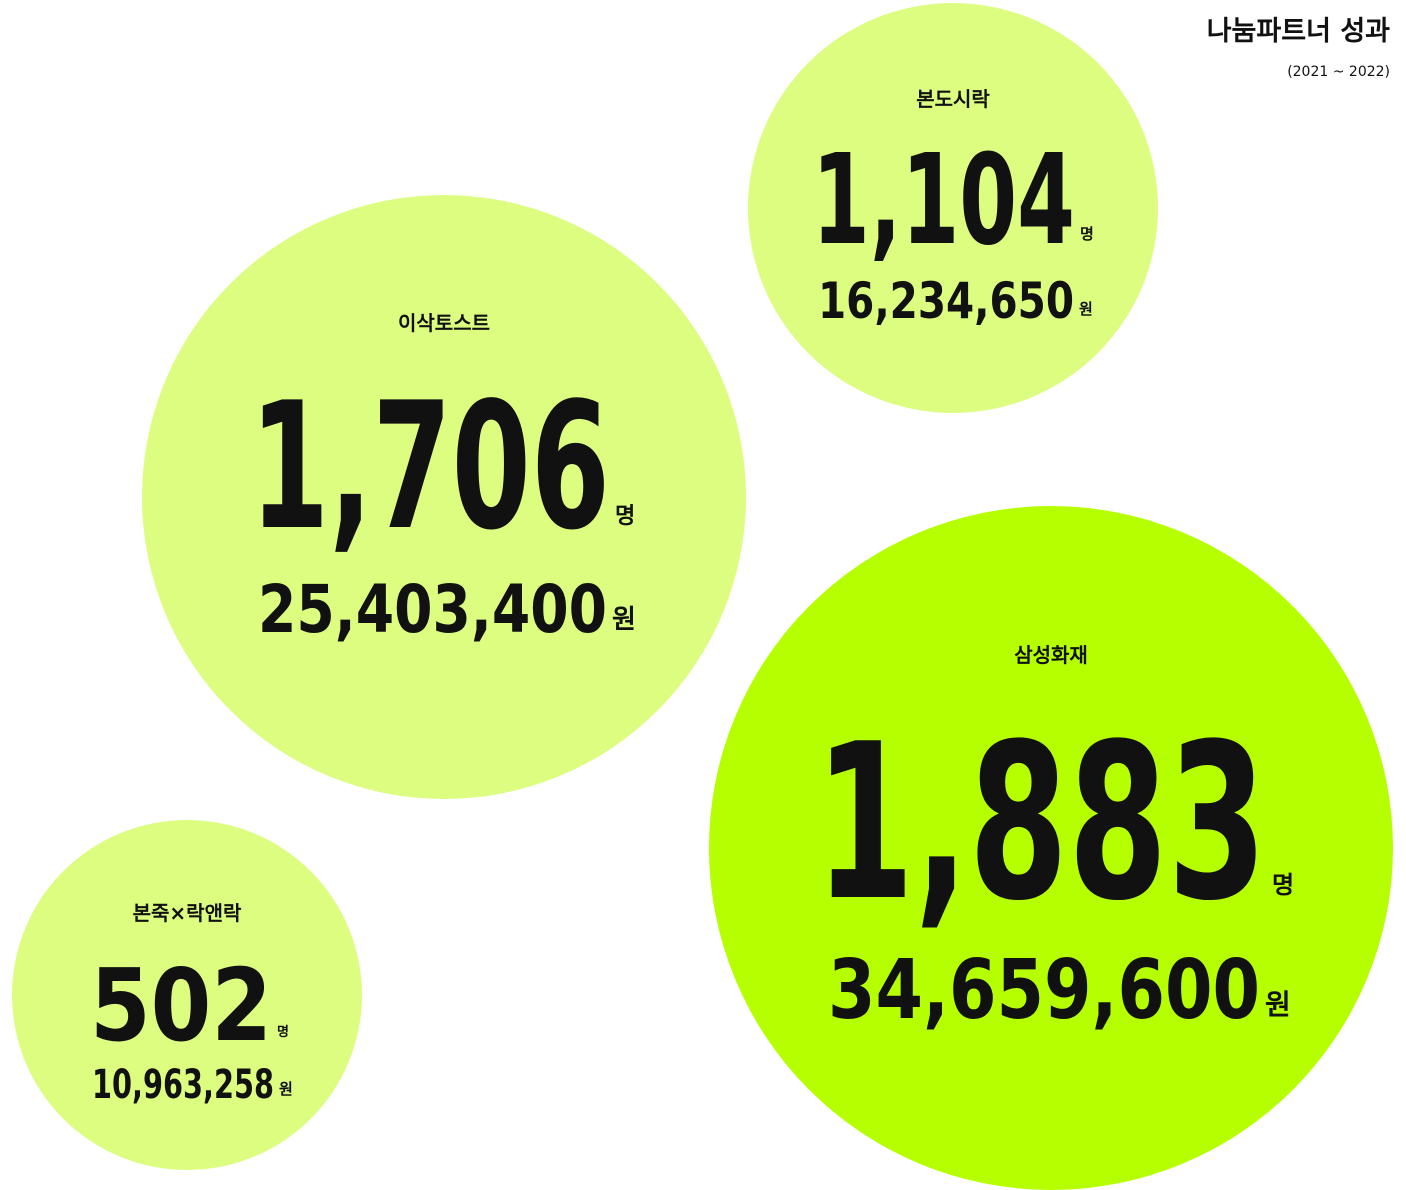  What do you see at coordinates (187, 913) in the screenshot?
I see `partner-name: 본죽×락앤락` at bounding box center [187, 913].